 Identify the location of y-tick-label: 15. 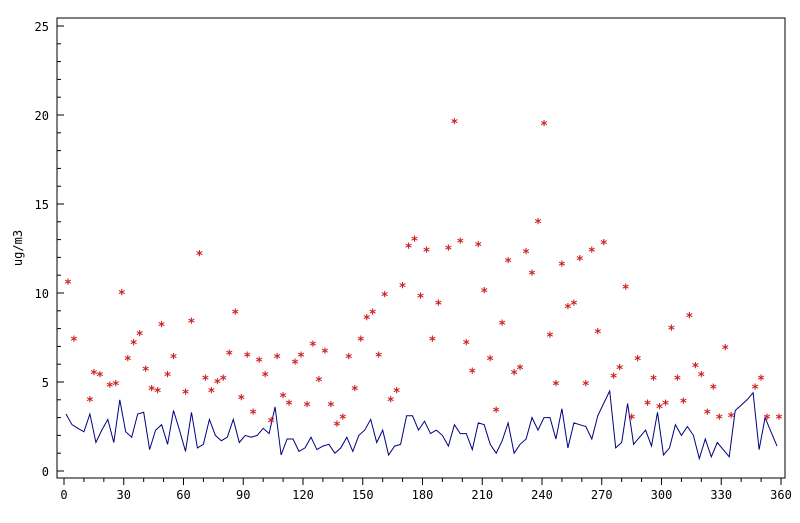
(42, 205).